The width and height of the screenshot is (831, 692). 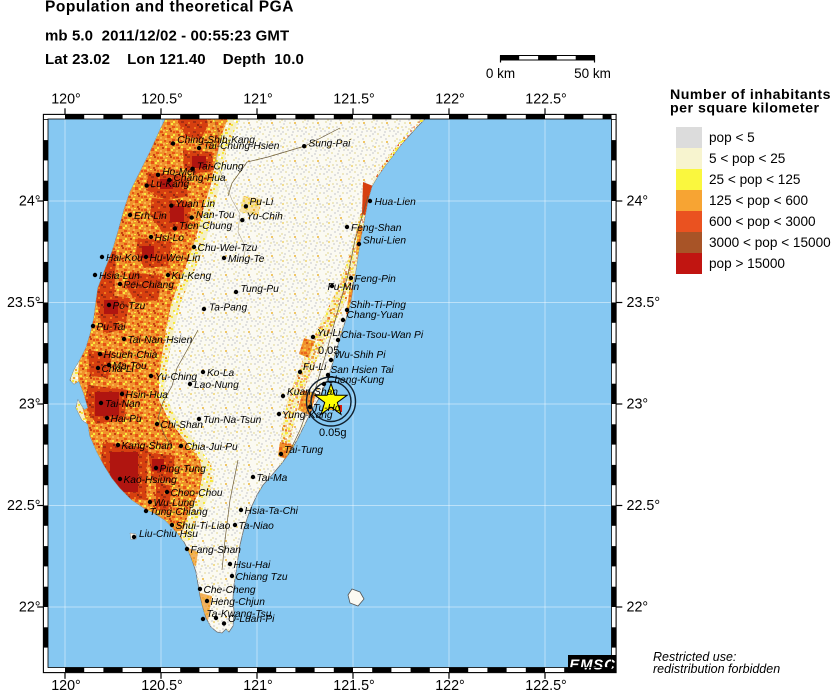 I want to click on svg-text: Kao-Hsiung, so click(x=151, y=480).